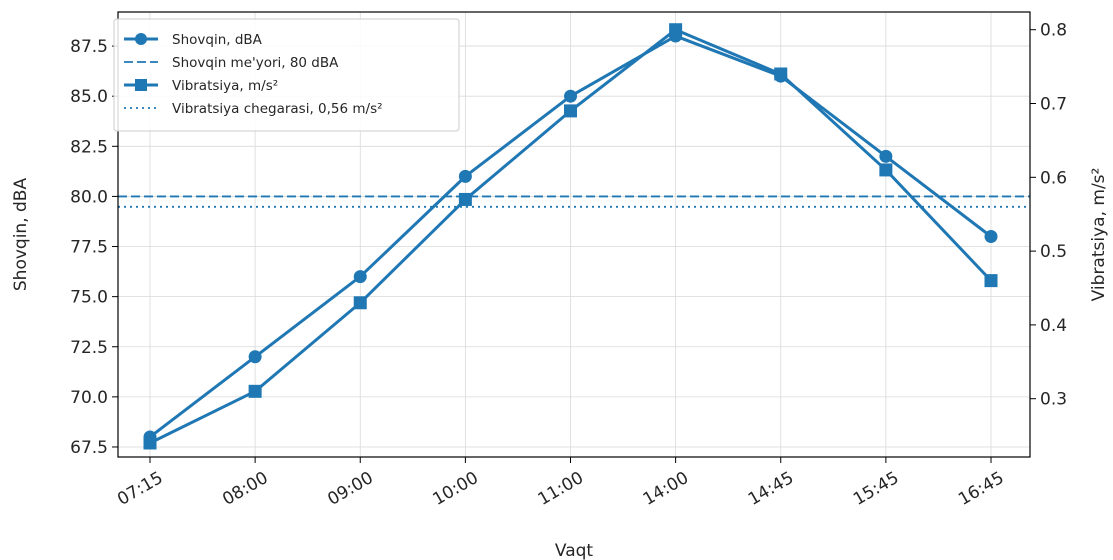  I want to click on legend-label: Vibratsiya chegarasi, 0,56 m/s², so click(277, 109).